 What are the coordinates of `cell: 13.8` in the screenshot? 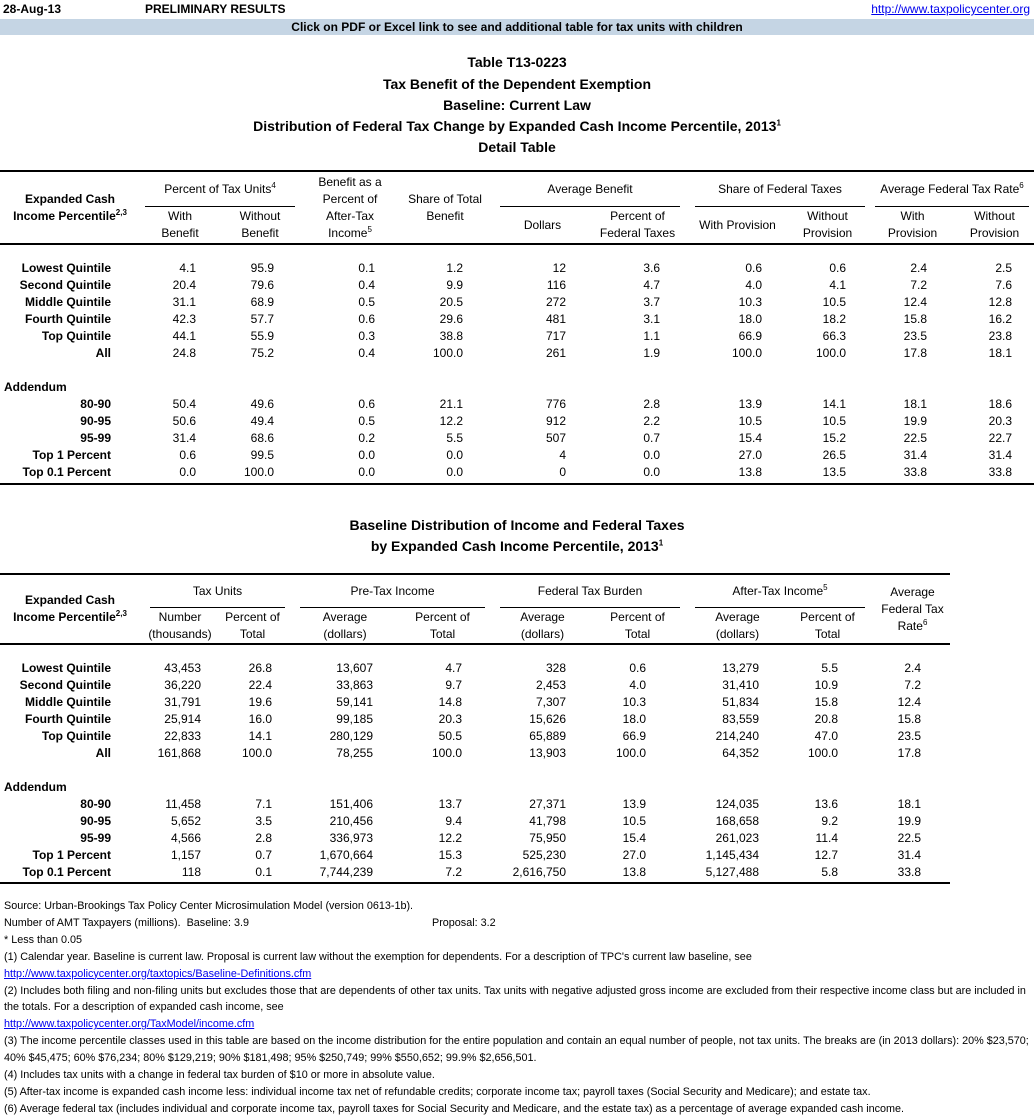 It's located at (750, 472).